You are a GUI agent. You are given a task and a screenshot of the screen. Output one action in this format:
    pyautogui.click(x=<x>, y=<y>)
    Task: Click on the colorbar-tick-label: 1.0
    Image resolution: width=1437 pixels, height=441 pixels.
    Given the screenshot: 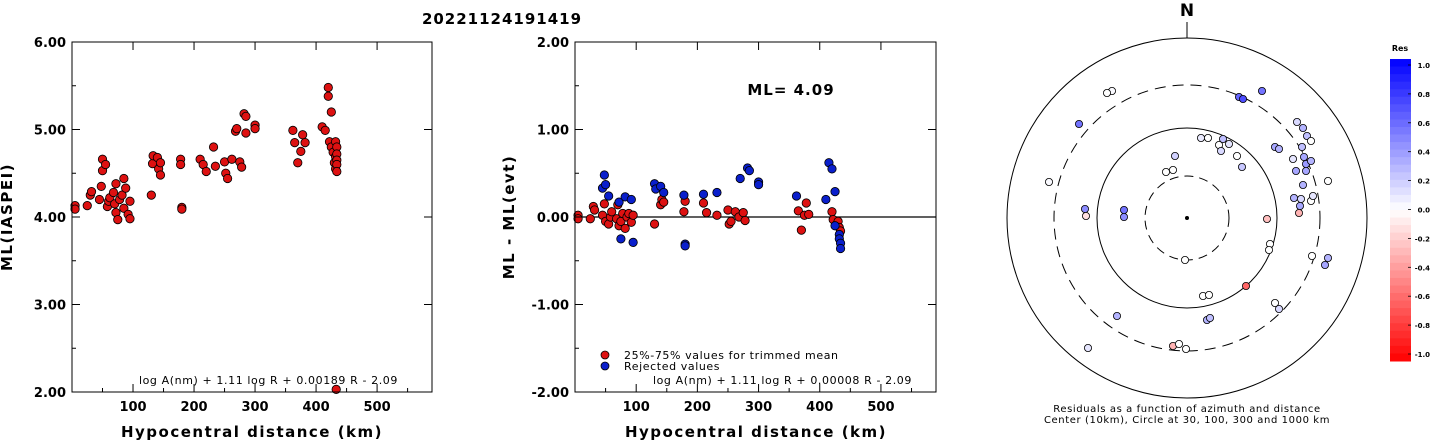 What is the action you would take?
    pyautogui.click(x=1424, y=66)
    